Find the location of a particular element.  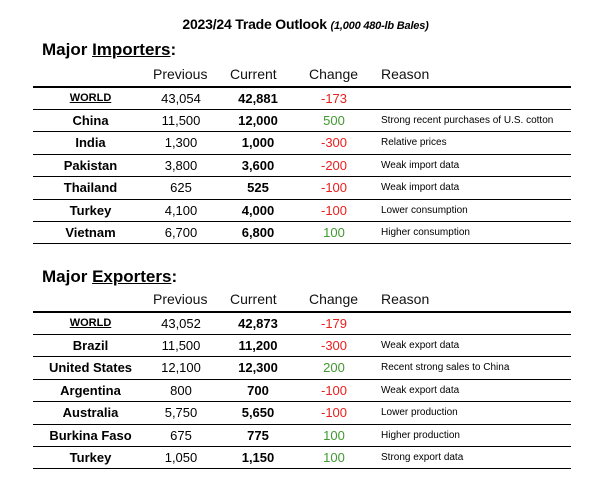

previous-cell: 43,052 is located at coordinates (181, 323).